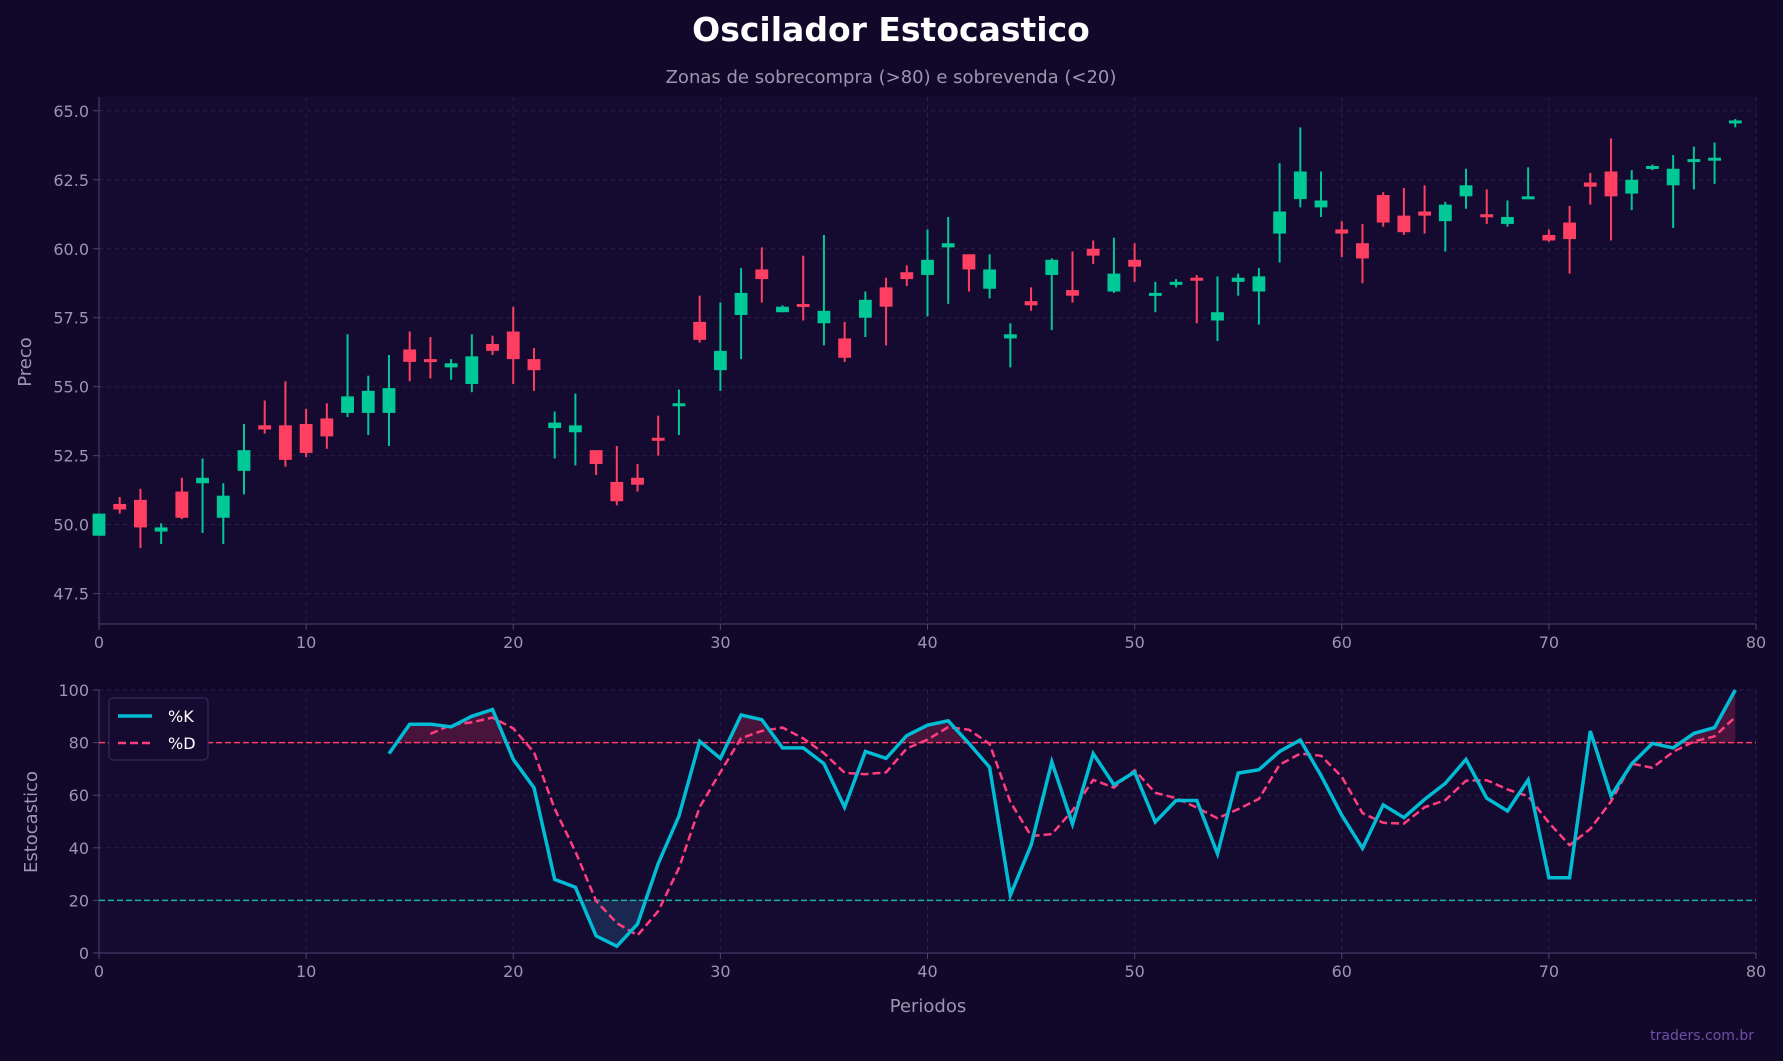  I want to click on legend: %K %D, so click(158, 729).